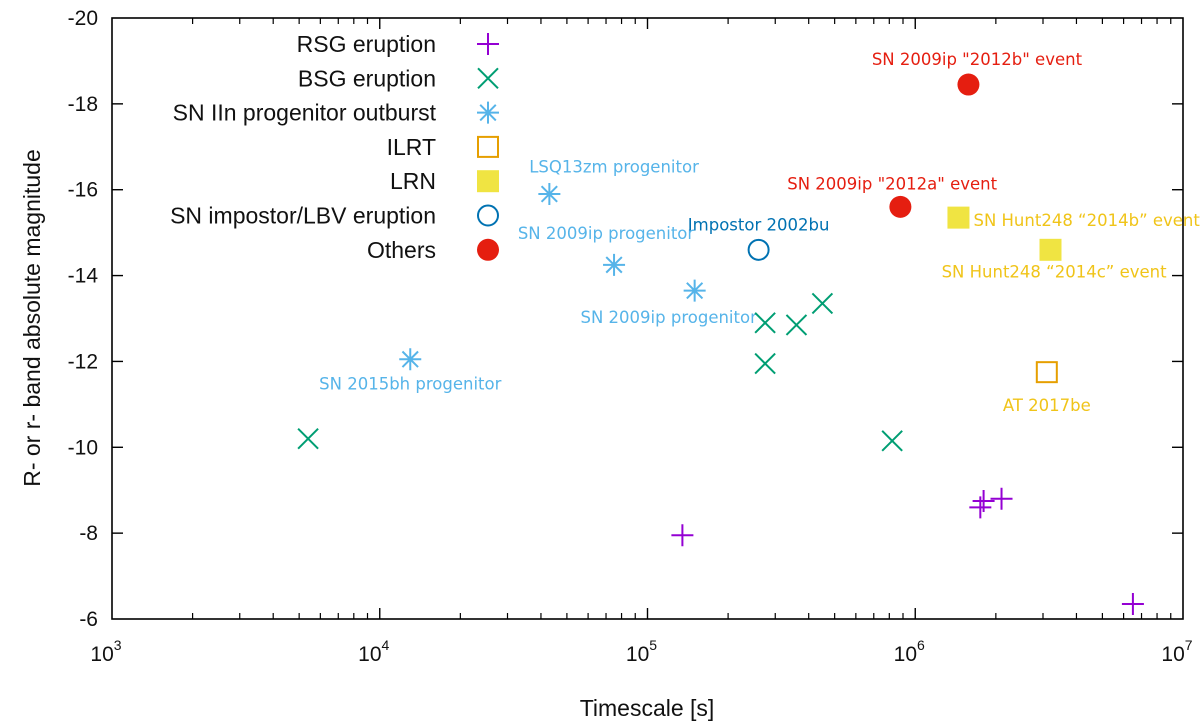 The image size is (1200, 727). What do you see at coordinates (83, 190) in the screenshot?
I see `y-tick-label: -16` at bounding box center [83, 190].